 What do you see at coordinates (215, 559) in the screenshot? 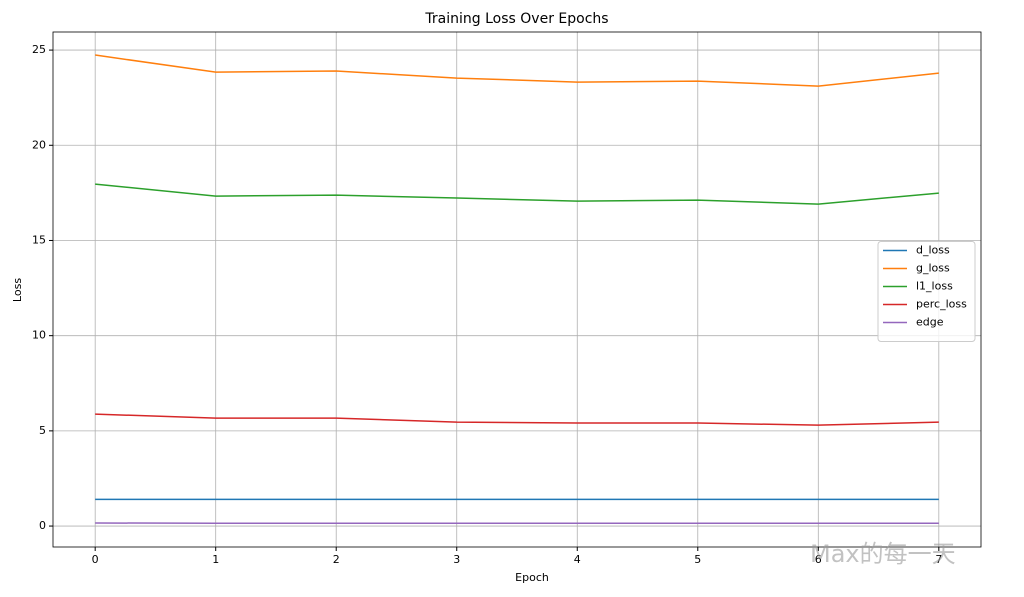
I see `x-tick-label: 1` at bounding box center [215, 559].